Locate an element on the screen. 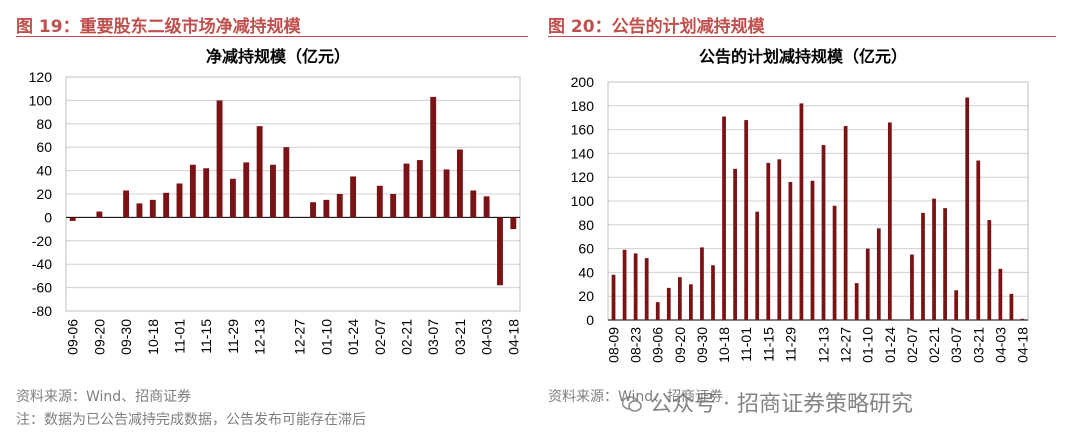  right-figure-title: 图 20：公告的计划减持规模 is located at coordinates (656, 27).